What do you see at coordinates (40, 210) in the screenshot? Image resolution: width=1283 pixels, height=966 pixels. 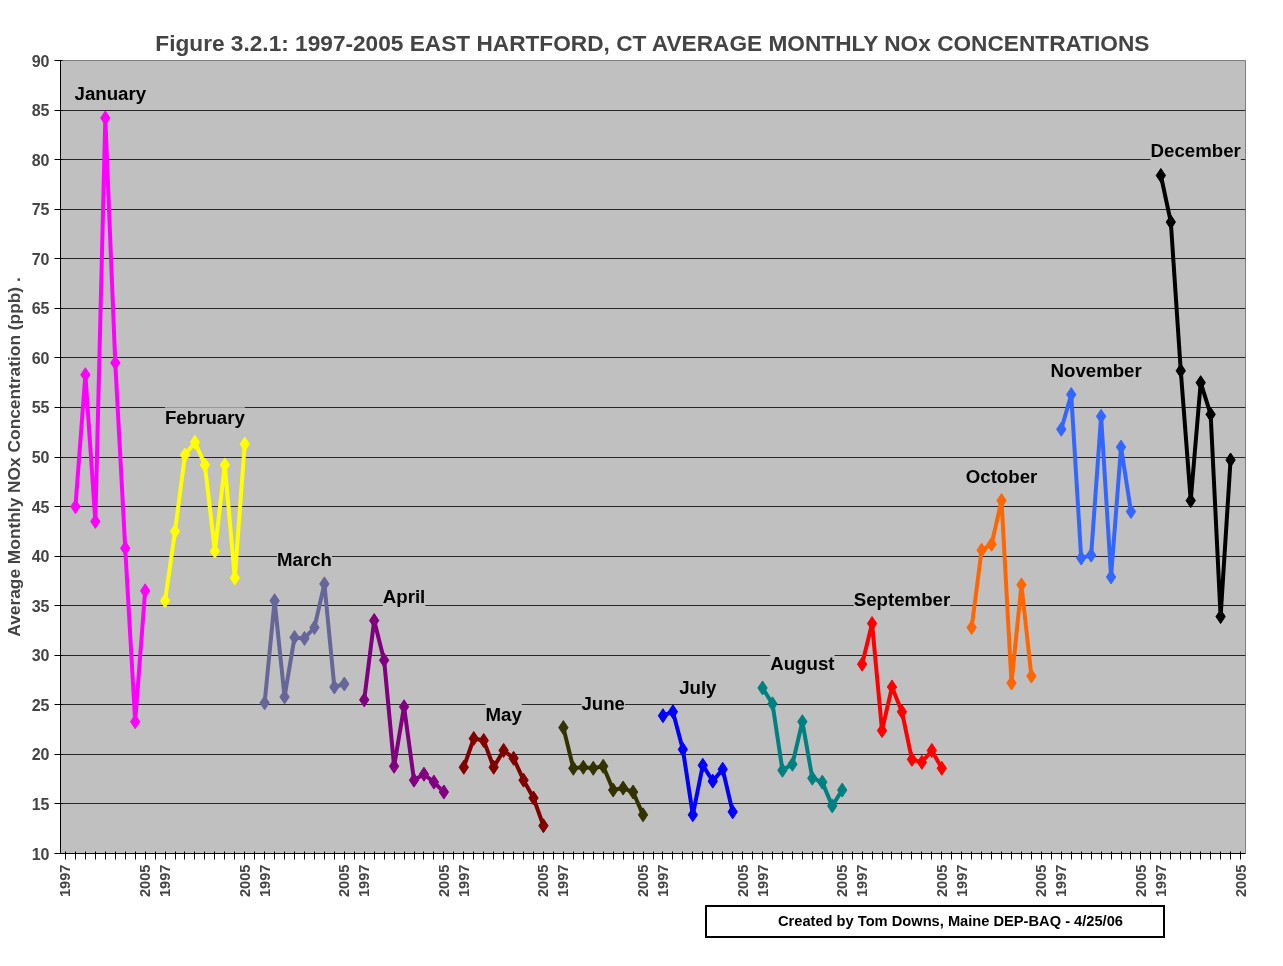 I see `y-tick-label: 75` at bounding box center [40, 210].